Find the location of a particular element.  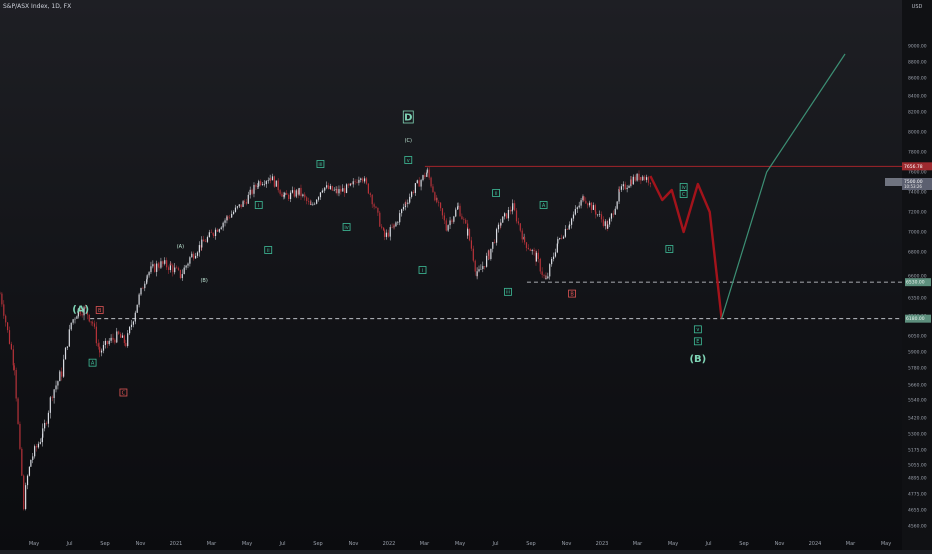

y-axis-panel is located at coordinates (917, 275).